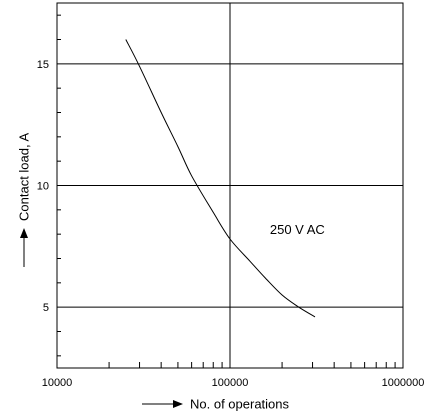 Image resolution: width=426 pixels, height=415 pixels. I want to click on annotations: 250 V AC, so click(297, 229).